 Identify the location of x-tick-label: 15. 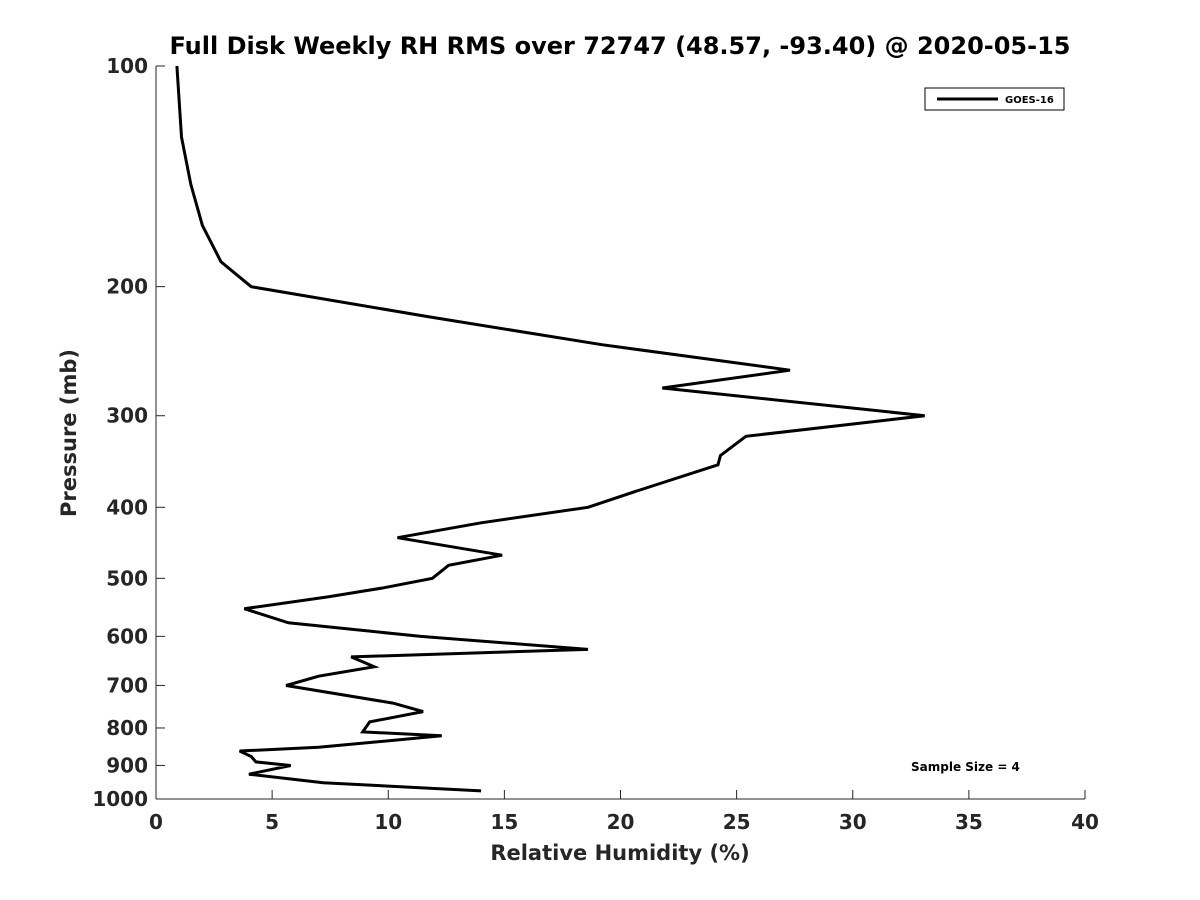
(504, 822).